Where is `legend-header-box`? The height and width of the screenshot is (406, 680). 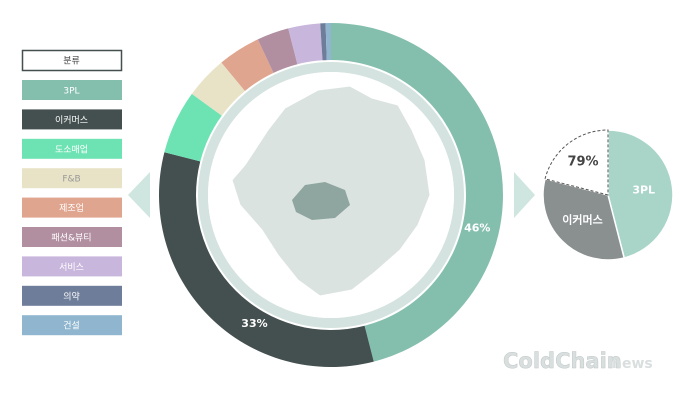 legend-header-box is located at coordinates (72, 60).